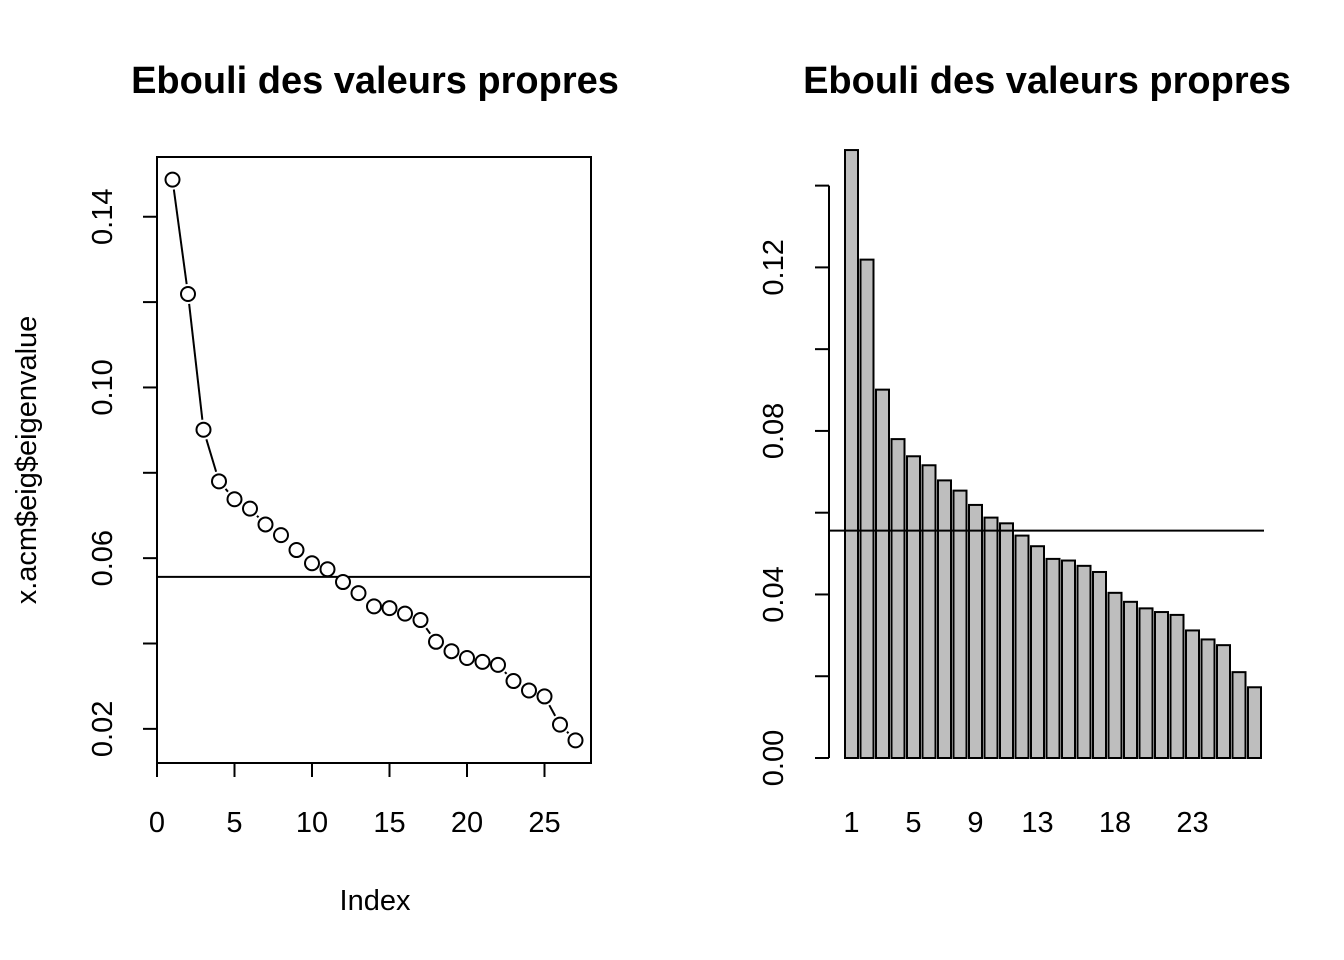  Describe the element at coordinates (103, 387) in the screenshot. I see `left-y-tick-label: 0.10` at that location.